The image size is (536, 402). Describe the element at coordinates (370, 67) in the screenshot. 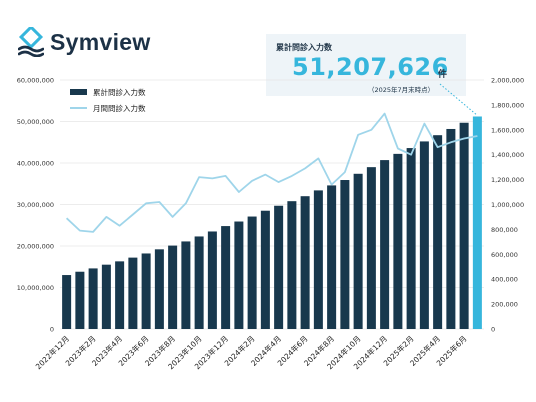

I see `callout-value: 51,207,626` at that location.